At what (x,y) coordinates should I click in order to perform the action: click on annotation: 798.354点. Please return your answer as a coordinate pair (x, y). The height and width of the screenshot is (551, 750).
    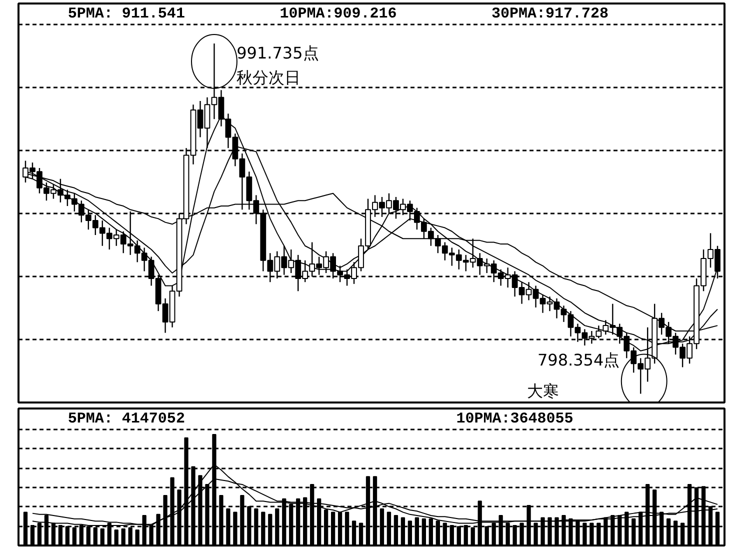
    Looking at the image, I should click on (578, 360).